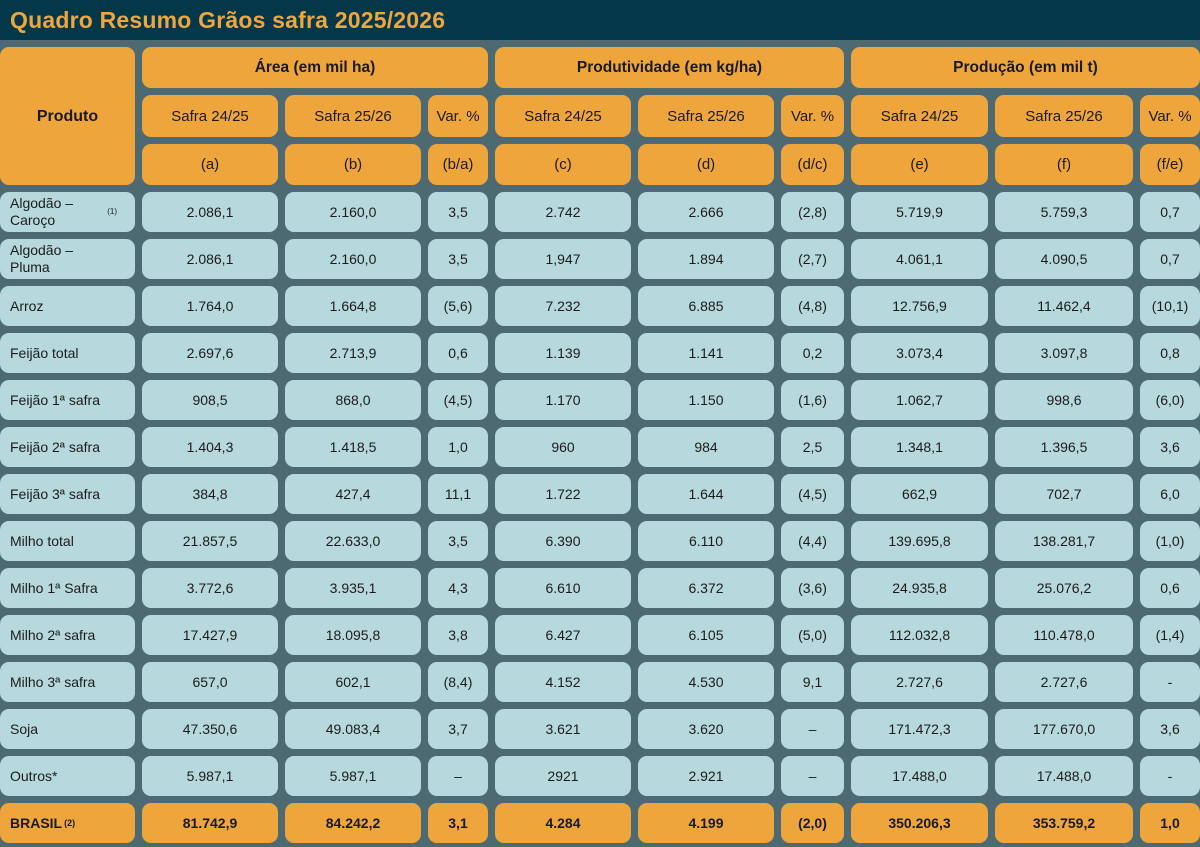  What do you see at coordinates (210, 400) in the screenshot?
I see `value-cell-area-24-25: 908,5` at bounding box center [210, 400].